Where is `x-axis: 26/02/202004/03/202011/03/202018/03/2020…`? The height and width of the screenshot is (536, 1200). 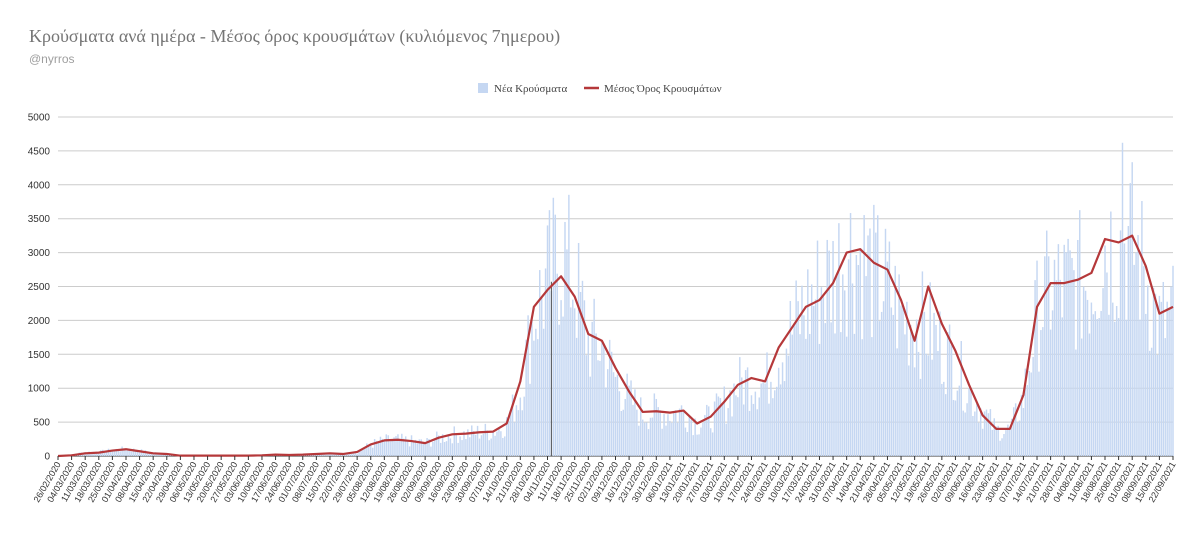 x-axis: 26/02/202004/03/202011/03/202018/03/2020… is located at coordinates (605, 480).